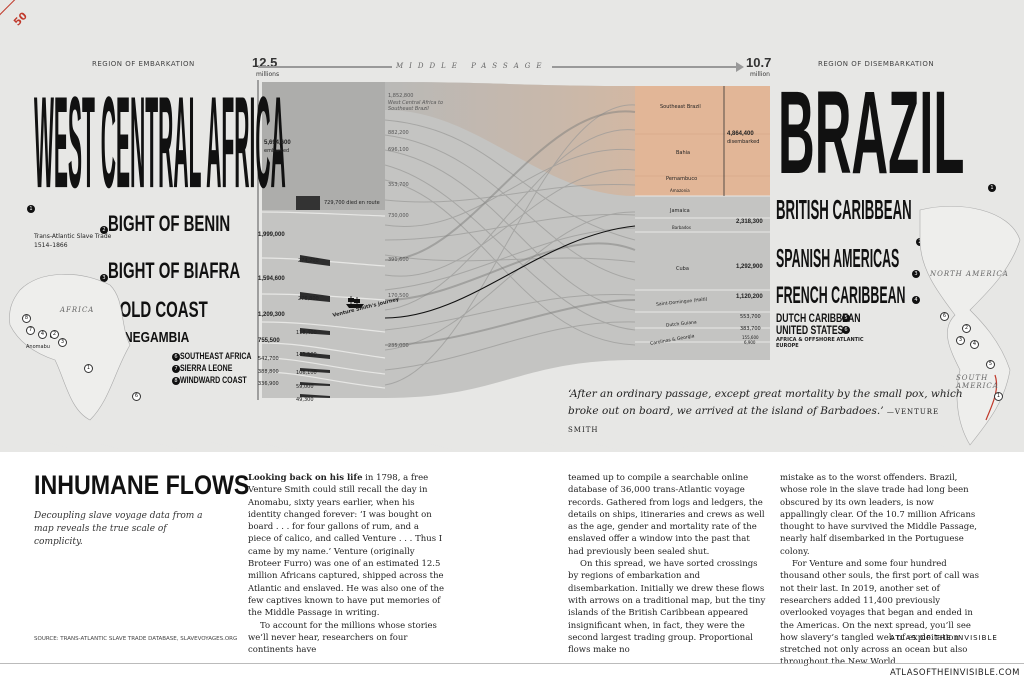 The height and width of the screenshot is (683, 1024). I want to click on badge-6-southeast-africa: 6, so click(176, 357).